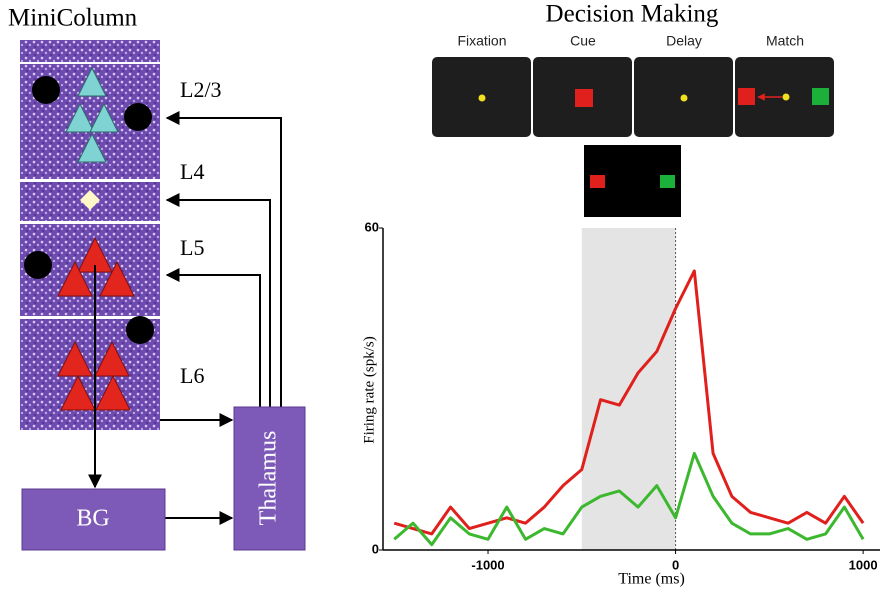 Image resolution: width=889 pixels, height=597 pixels. I want to click on layer-label: L4, so click(192, 171).